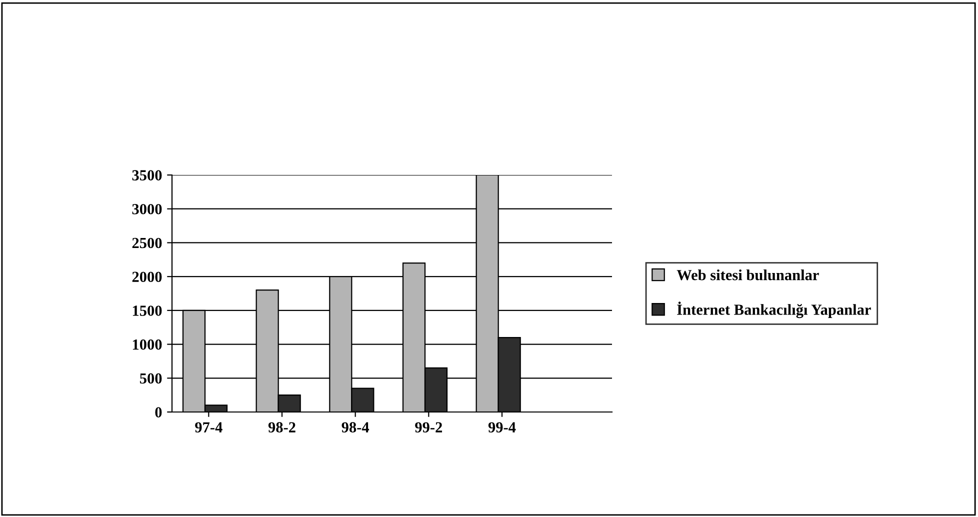 The width and height of the screenshot is (978, 517). Describe the element at coordinates (147, 277) in the screenshot. I see `y-tick-label: 2000` at that location.